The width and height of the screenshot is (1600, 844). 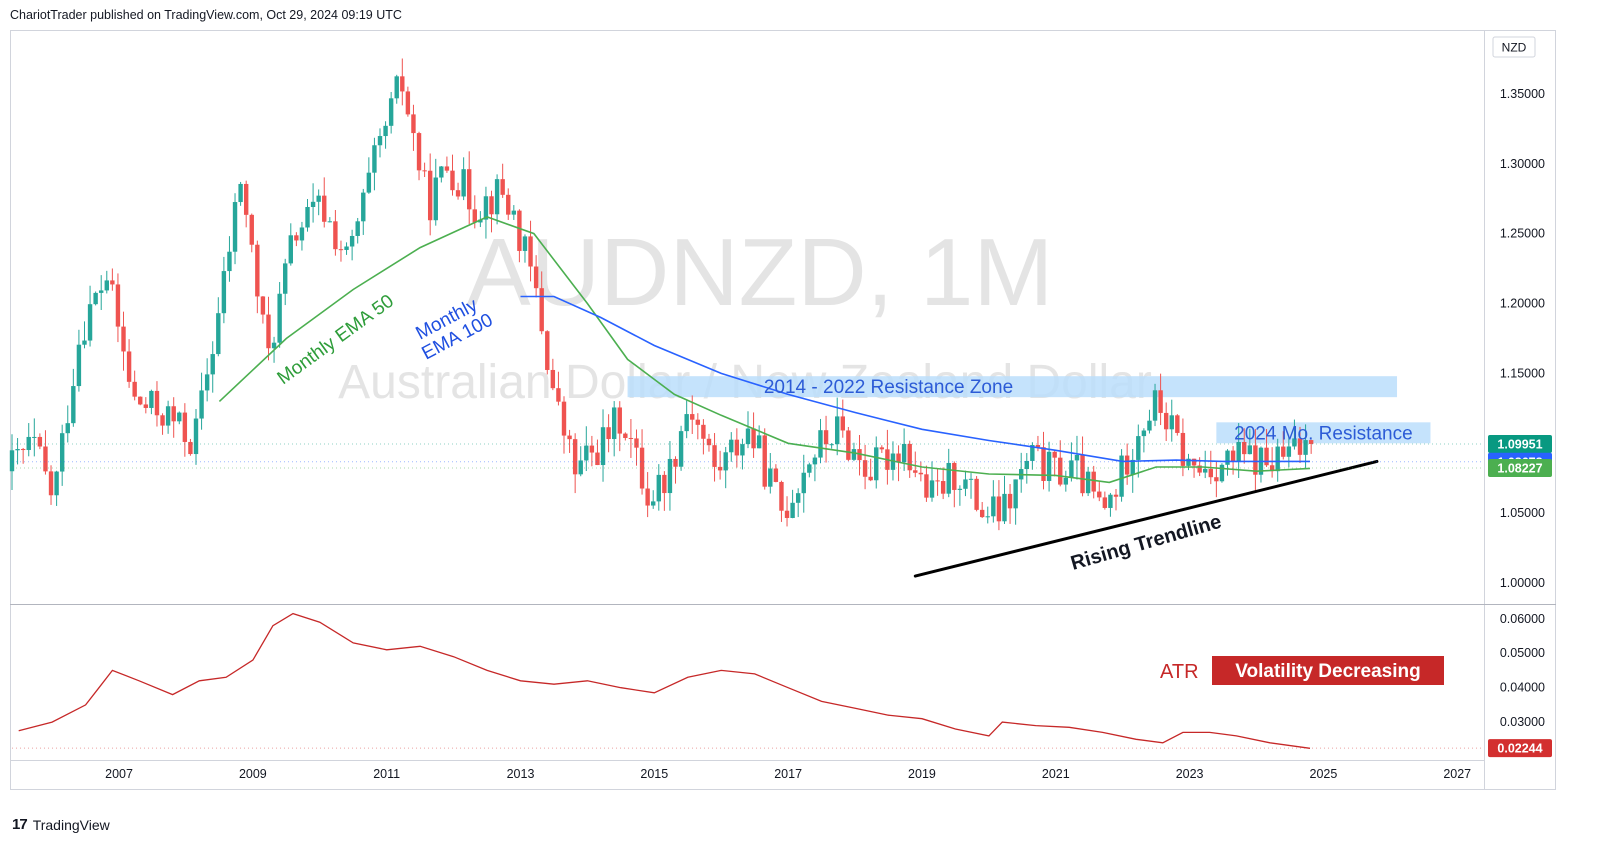 I want to click on trendline-label: Rising Trendline, so click(x=1146, y=543).